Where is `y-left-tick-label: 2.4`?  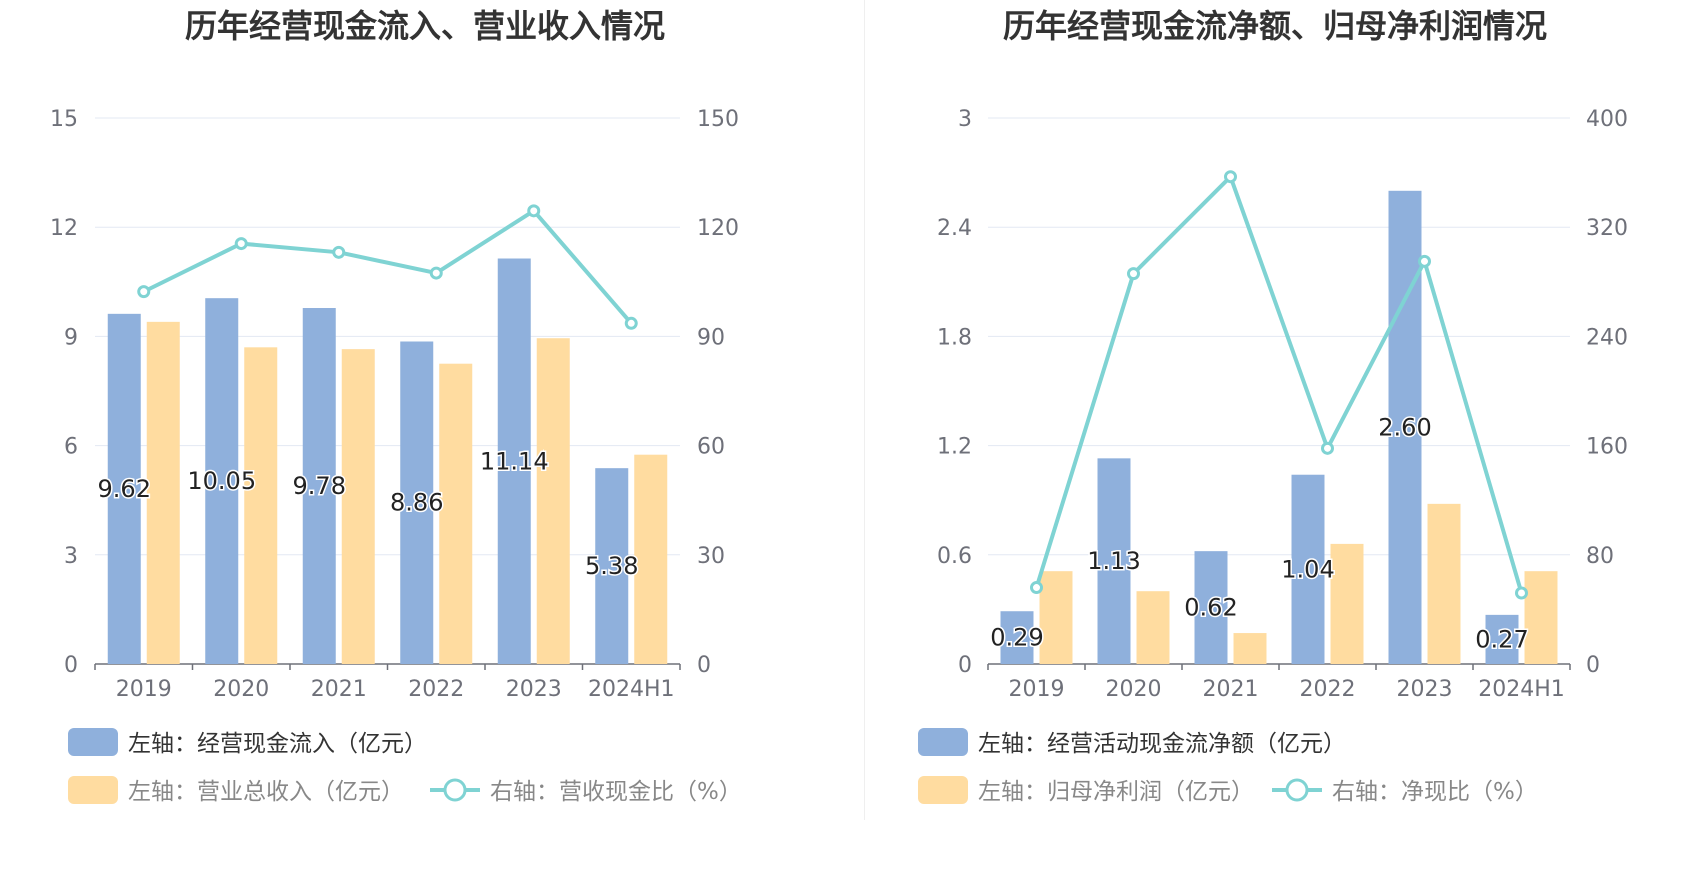 y-left-tick-label: 2.4 is located at coordinates (954, 228).